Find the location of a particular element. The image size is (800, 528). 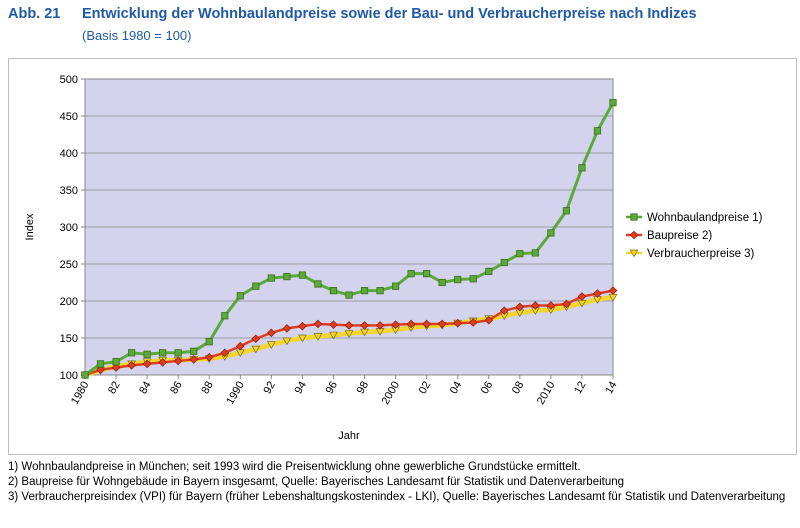

x-tick-label: 02 is located at coordinates (425, 388).